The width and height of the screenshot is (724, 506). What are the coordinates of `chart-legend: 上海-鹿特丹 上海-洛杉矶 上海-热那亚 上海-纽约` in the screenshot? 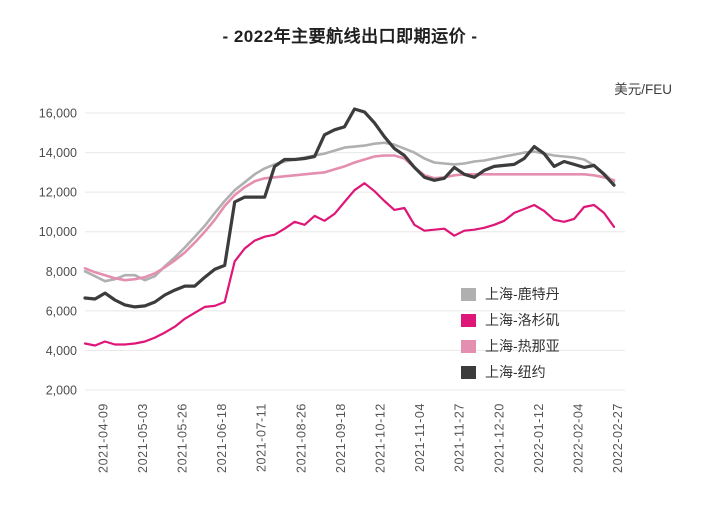 It's located at (510, 333).